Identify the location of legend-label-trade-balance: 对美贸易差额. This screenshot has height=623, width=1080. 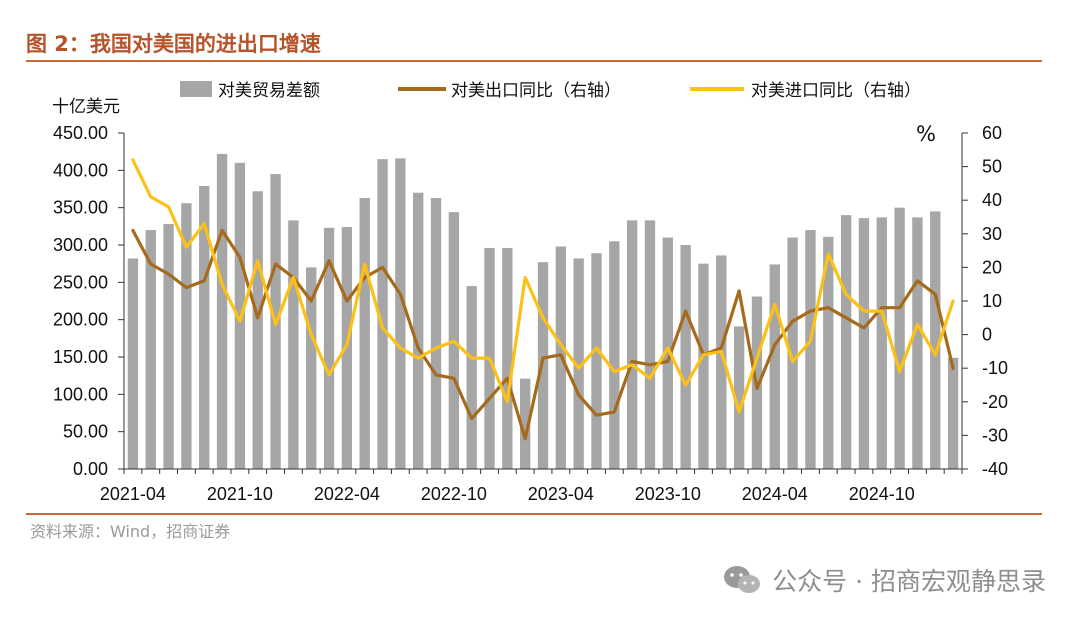
(269, 91).